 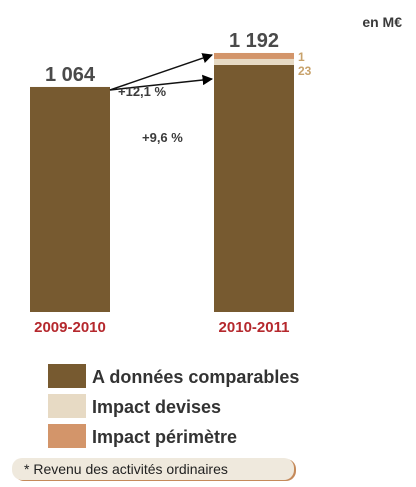 I want to click on total-label: 1 192, so click(x=254, y=41).